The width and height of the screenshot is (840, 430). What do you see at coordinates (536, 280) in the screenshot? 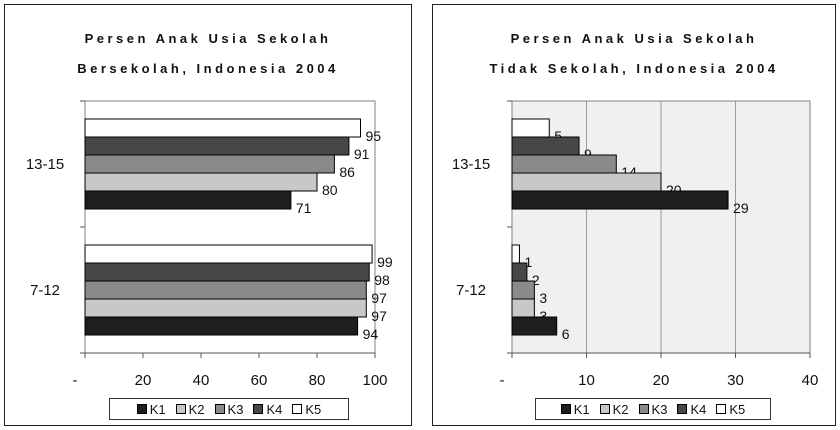
I see `data-label: 2` at bounding box center [536, 280].